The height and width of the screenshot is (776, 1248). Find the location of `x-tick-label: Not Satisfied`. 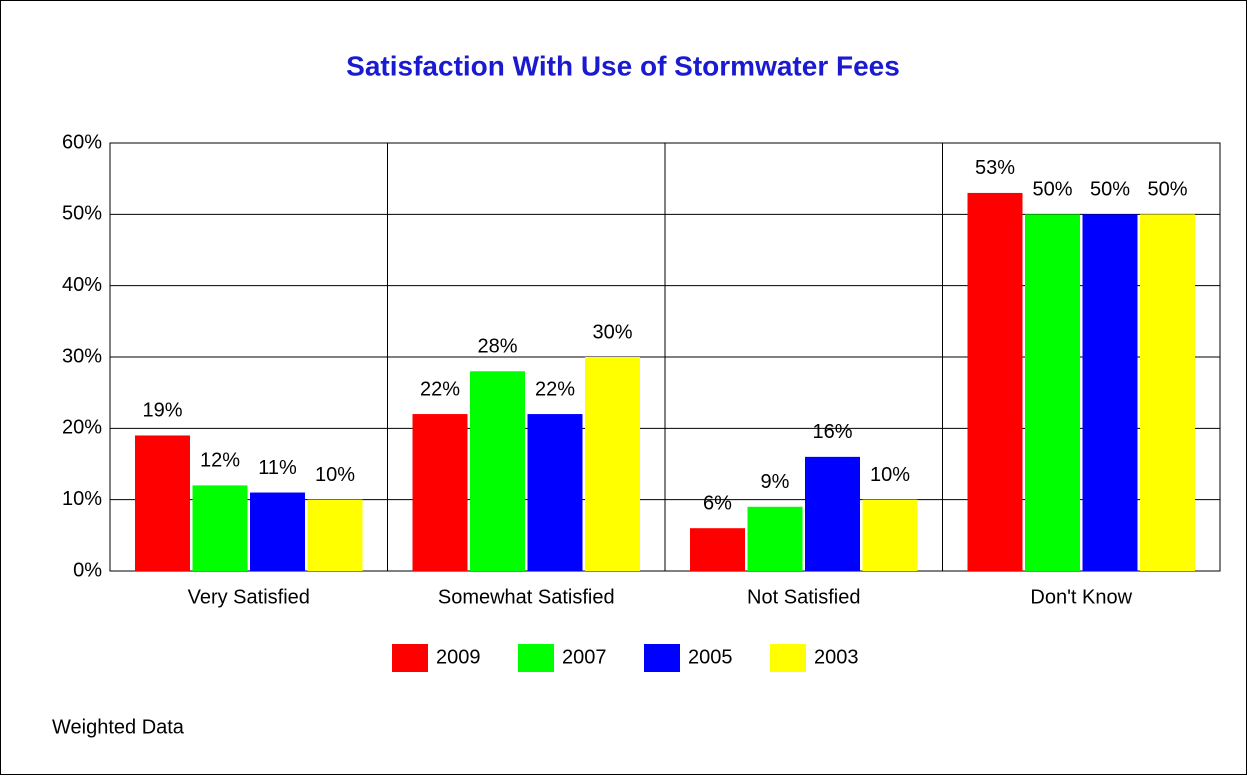

x-tick-label: Not Satisfied is located at coordinates (803, 597).